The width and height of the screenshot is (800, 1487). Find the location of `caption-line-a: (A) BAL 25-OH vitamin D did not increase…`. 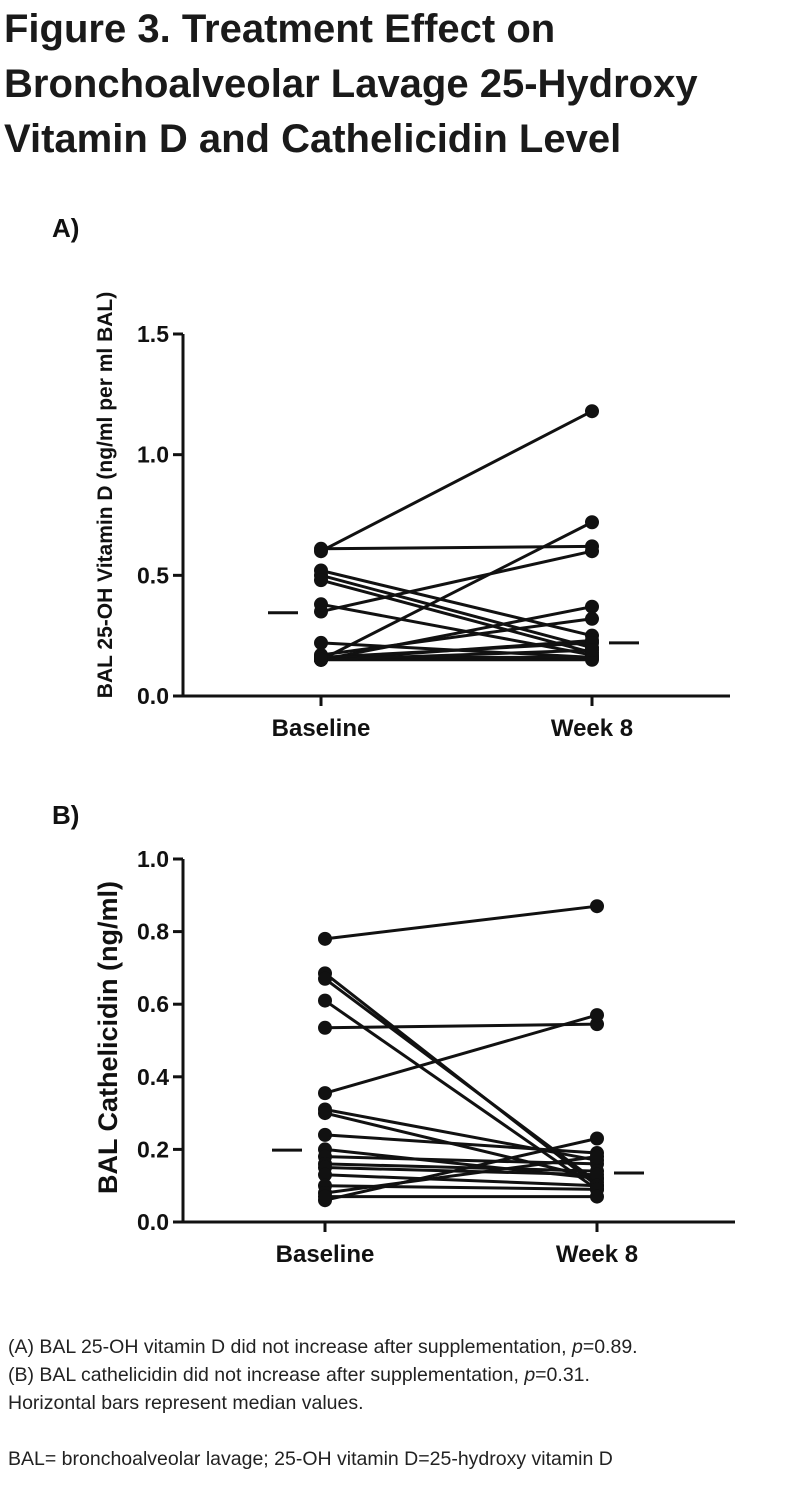

caption-line-a: (A) BAL 25-OH vitamin D did not increase… is located at coordinates (398, 1347).